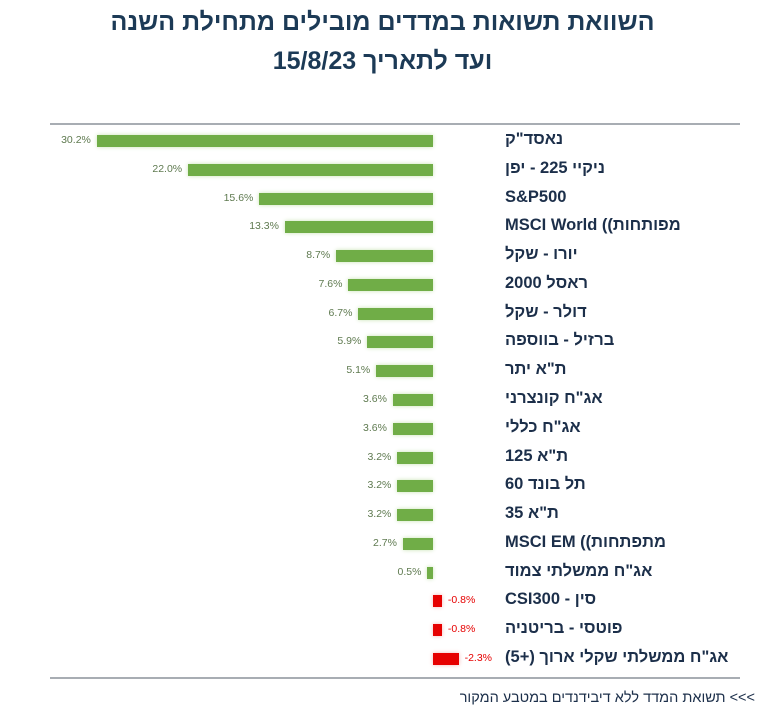 The width and height of the screenshot is (765, 724). Describe the element at coordinates (264, 226) in the screenshot. I see `value-label: 13.3%` at that location.